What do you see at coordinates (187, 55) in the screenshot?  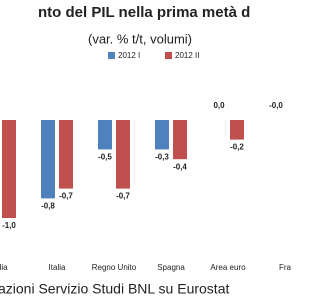 I see `legend-label: 2012 II` at bounding box center [187, 55].